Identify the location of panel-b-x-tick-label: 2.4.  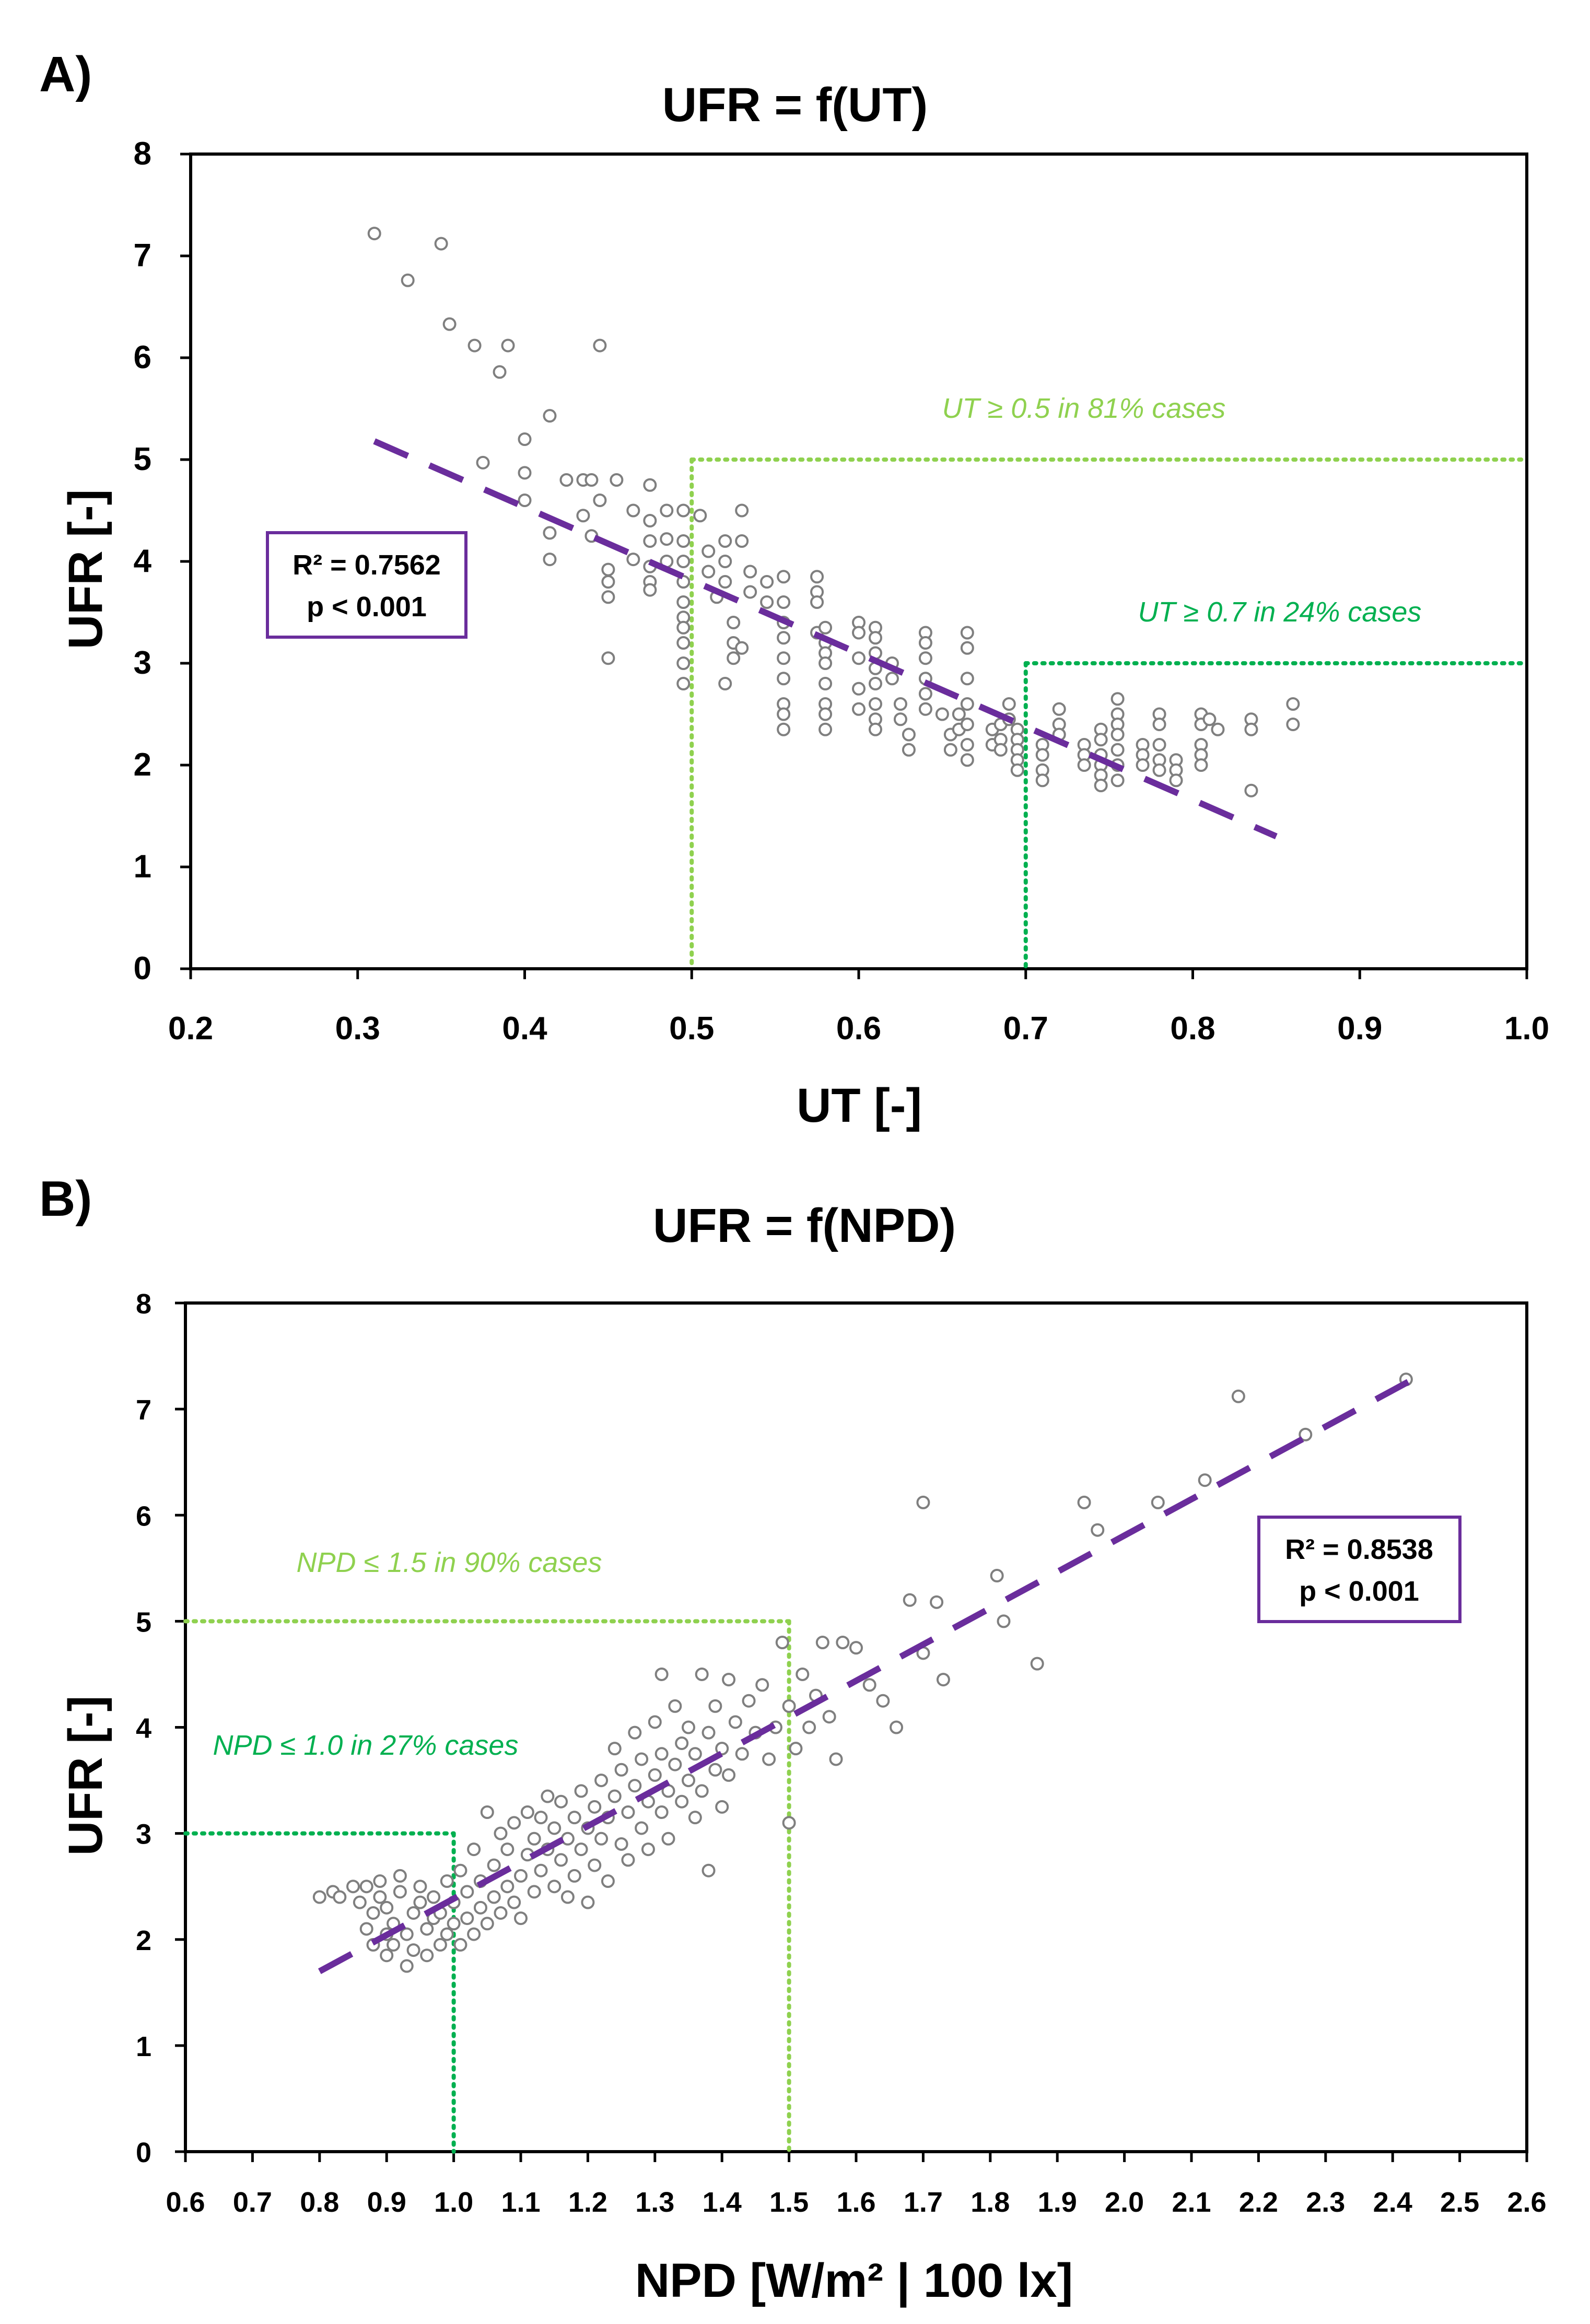
(1392, 2202).